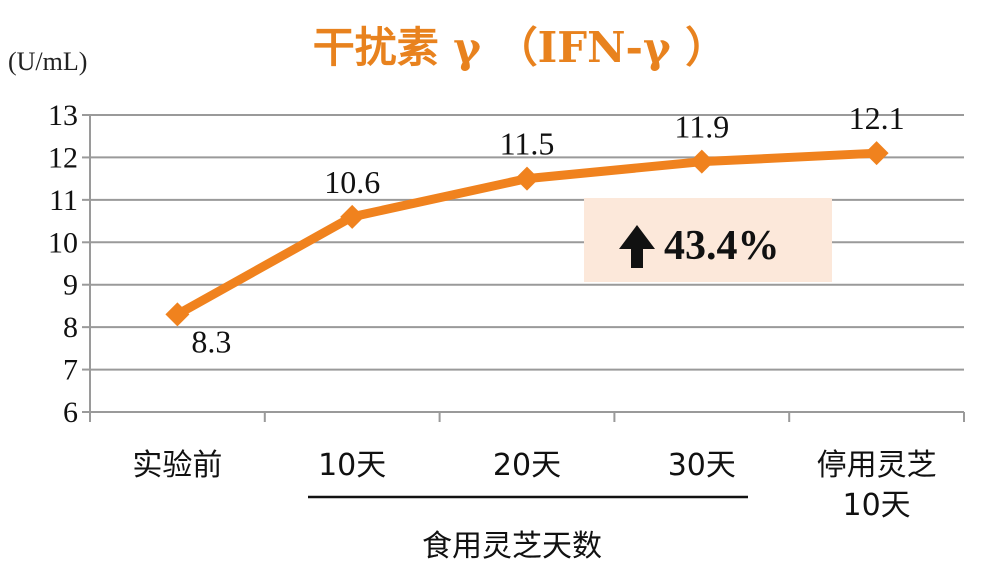 Image resolution: width=988 pixels, height=585 pixels. Describe the element at coordinates (70, 285) in the screenshot. I see `y-tick-label: 9` at that location.